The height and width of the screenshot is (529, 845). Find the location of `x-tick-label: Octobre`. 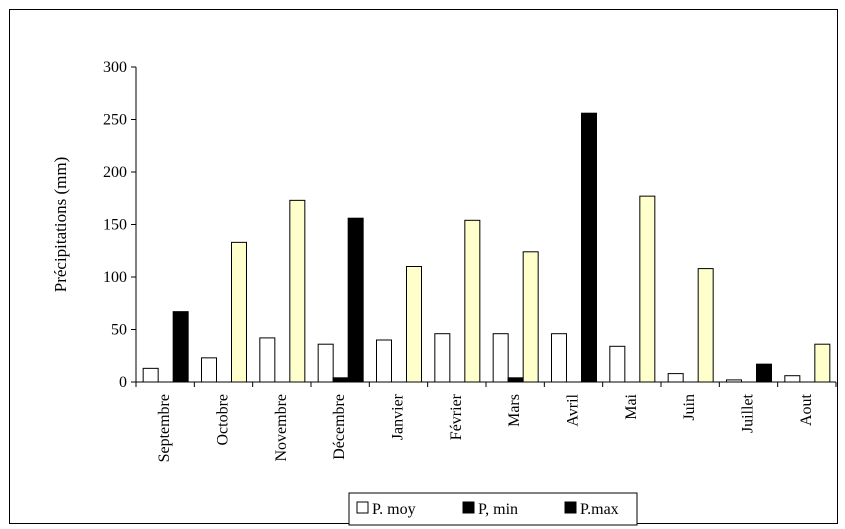

x-tick-label: Octobre is located at coordinates (223, 420).